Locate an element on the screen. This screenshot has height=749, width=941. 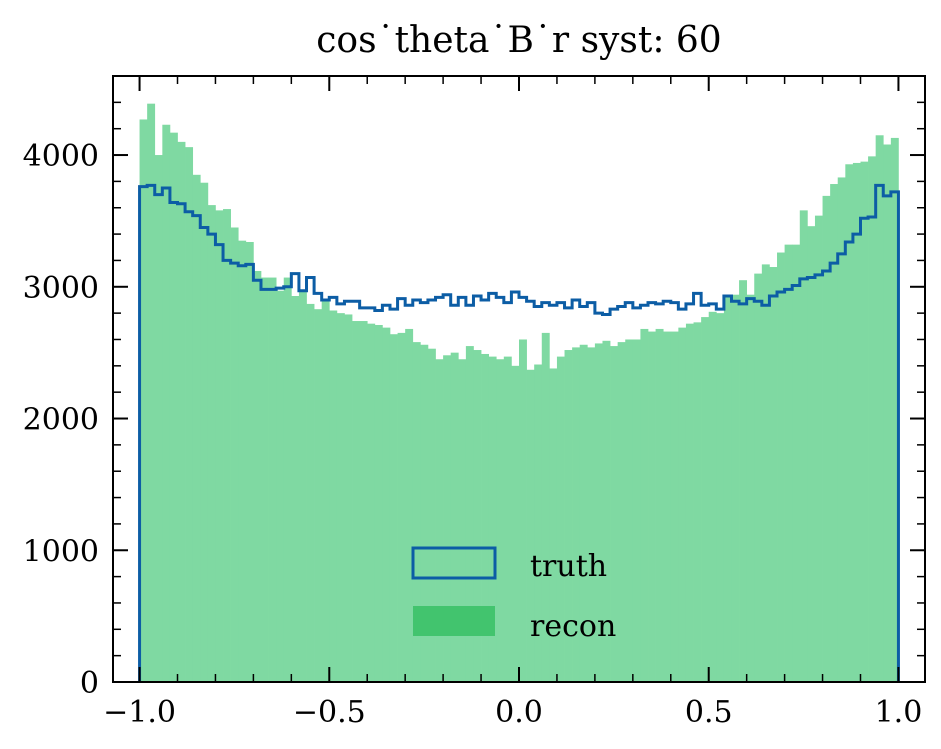
legend-swatch-recon is located at coordinates (454, 621).